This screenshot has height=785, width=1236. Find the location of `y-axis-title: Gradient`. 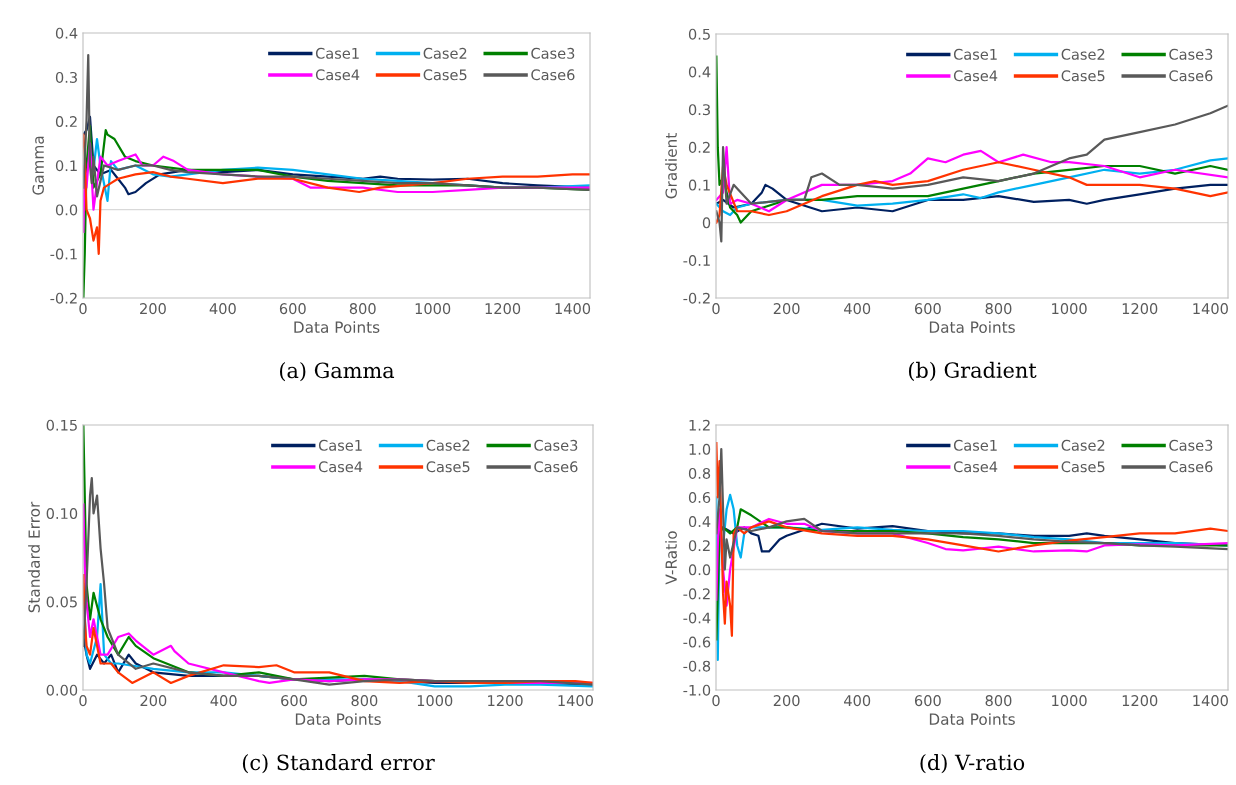

y-axis-title: Gradient is located at coordinates (671, 166).